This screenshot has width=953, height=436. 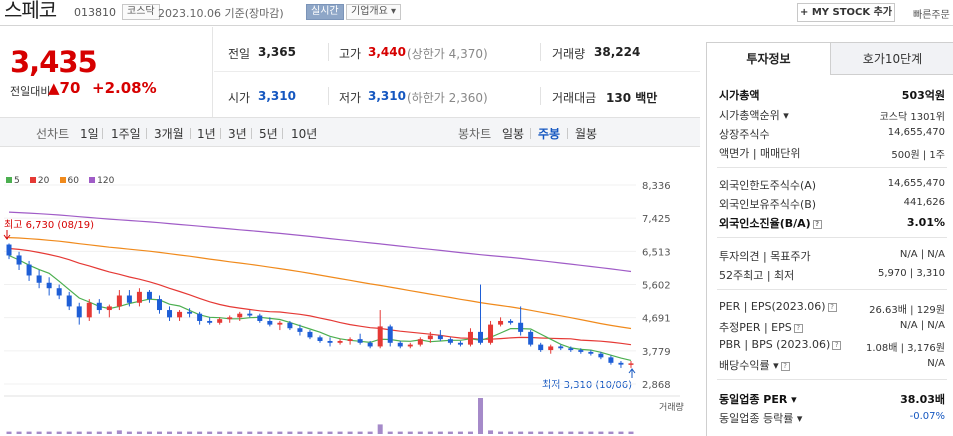 What do you see at coordinates (761, 418) in the screenshot?
I see `sector-change-label: 동일업종 등락률 ▾` at bounding box center [761, 418].